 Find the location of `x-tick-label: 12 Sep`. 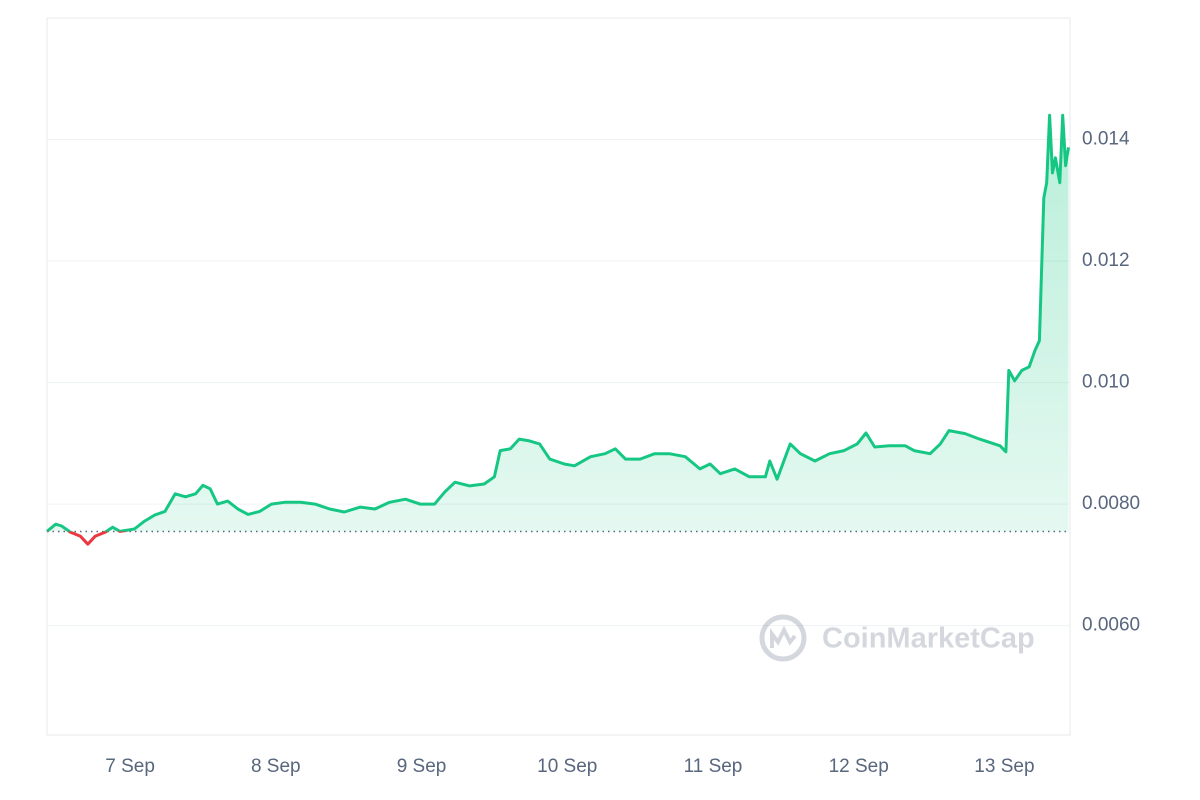

x-tick-label: 12 Sep is located at coordinates (859, 766).